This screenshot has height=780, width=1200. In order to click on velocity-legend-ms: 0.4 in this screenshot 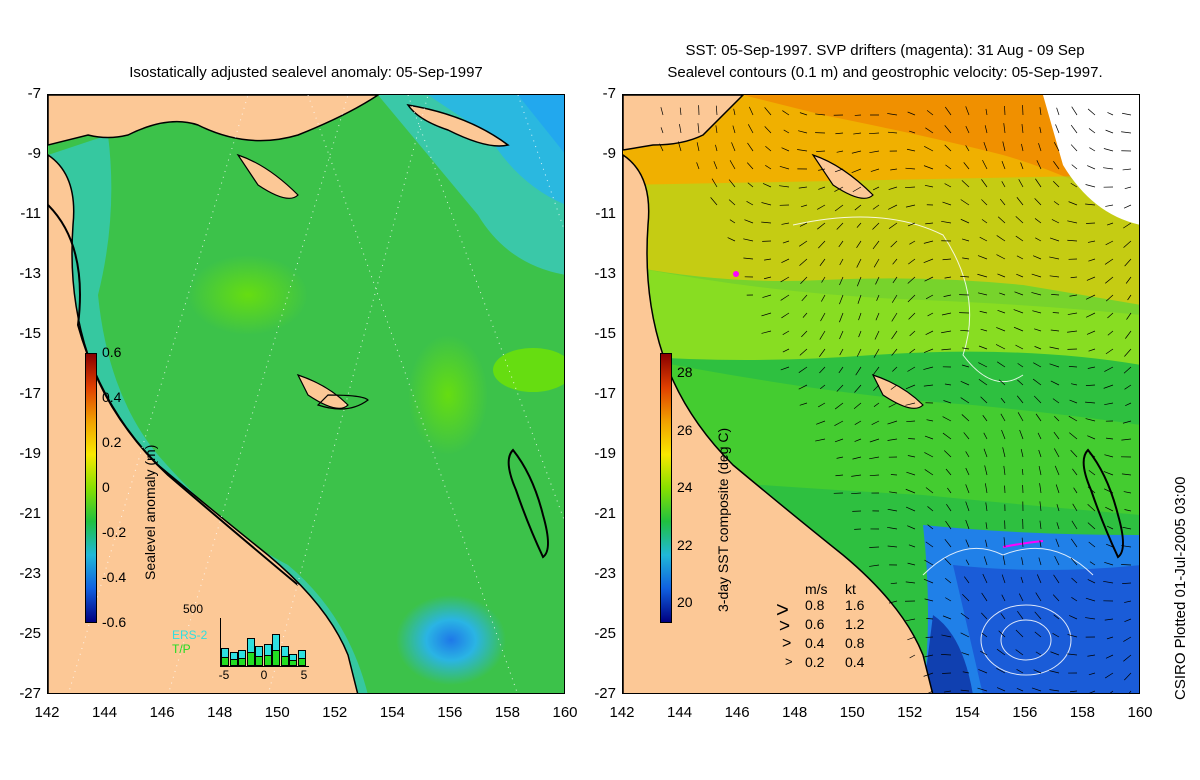, I will do `click(815, 643)`.